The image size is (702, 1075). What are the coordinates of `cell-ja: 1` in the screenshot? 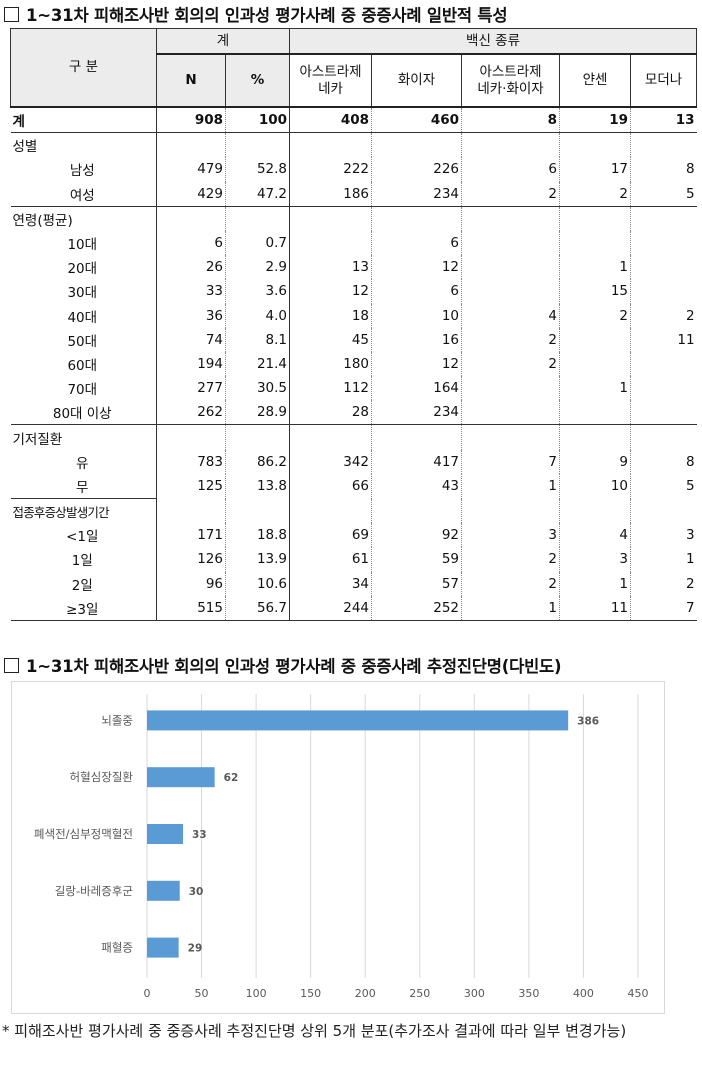 It's located at (595, 267).